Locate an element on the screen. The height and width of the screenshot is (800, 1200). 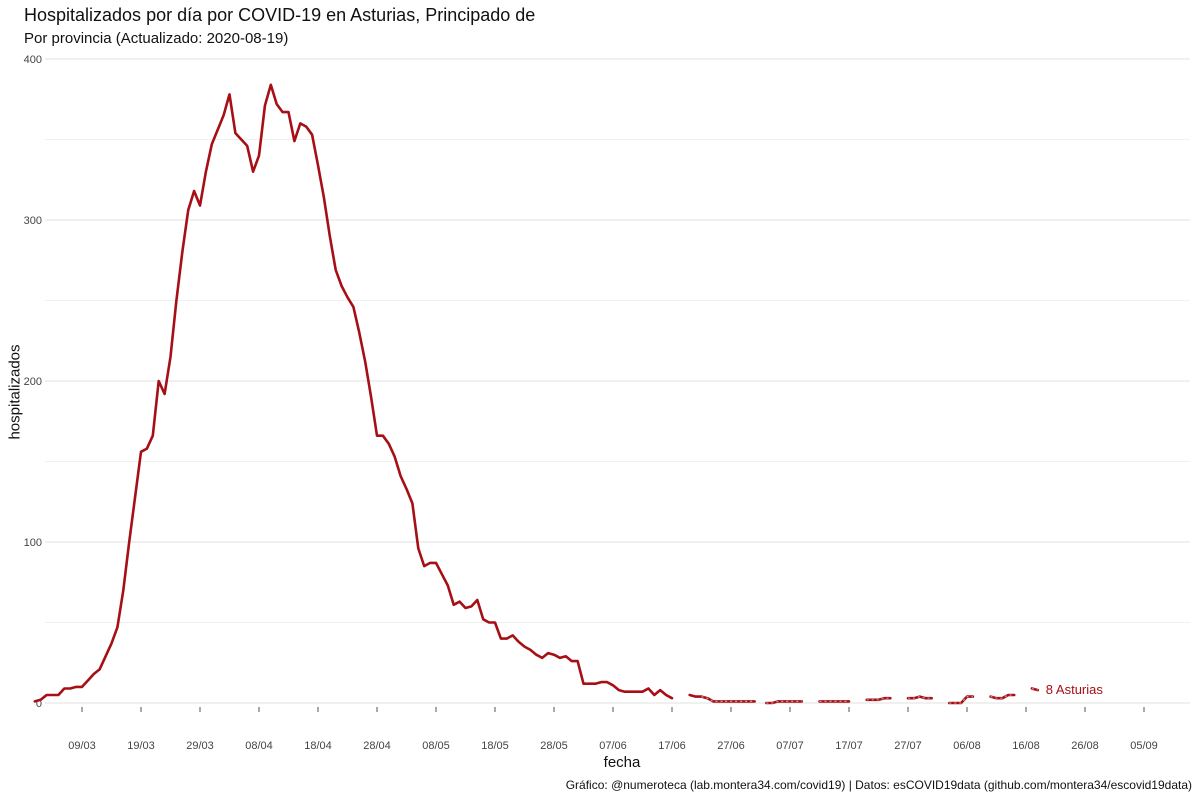
series-end-label: 8 Asturias is located at coordinates (1075, 689).